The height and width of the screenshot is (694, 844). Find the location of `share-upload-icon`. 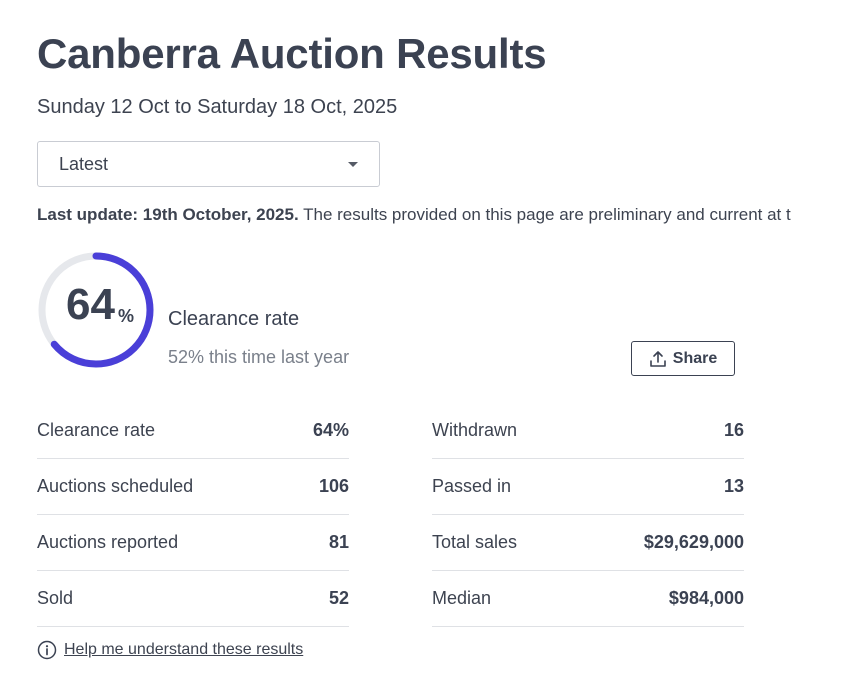

share-upload-icon is located at coordinates (657, 358).